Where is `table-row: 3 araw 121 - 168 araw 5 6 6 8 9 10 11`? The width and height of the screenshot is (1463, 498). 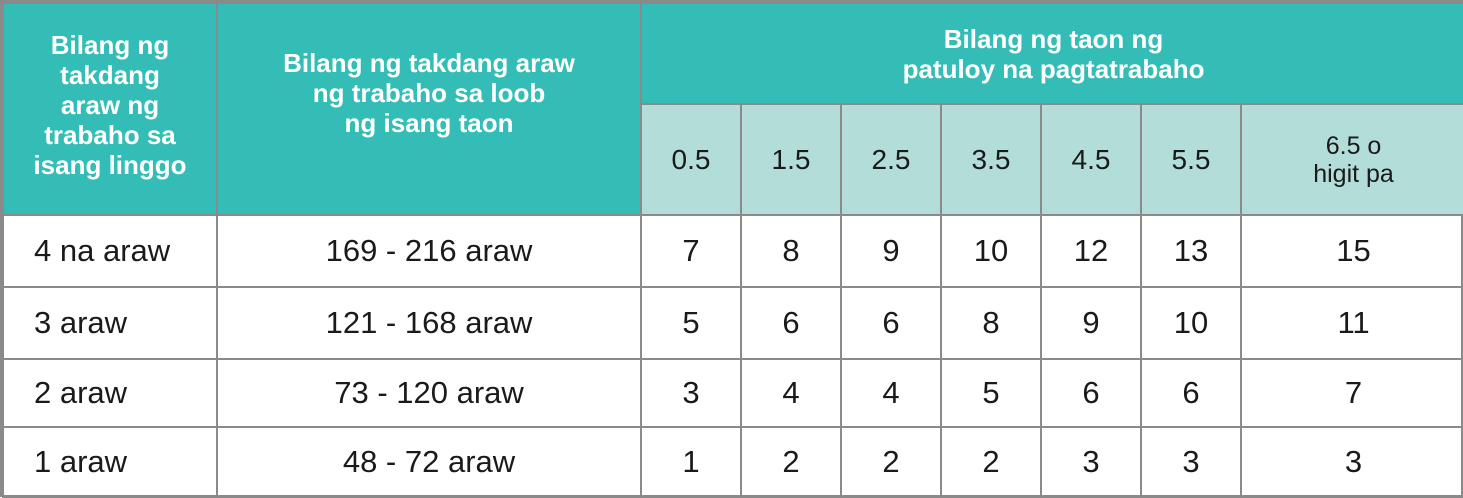
table-row: 3 araw 121 - 168 araw 5 6 6 8 9 10 11 is located at coordinates (732, 323).